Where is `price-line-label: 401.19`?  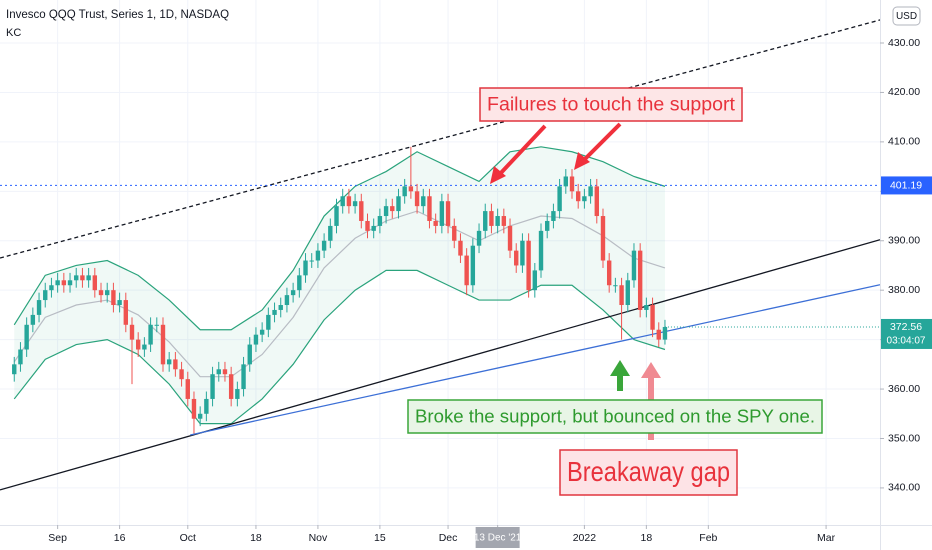 price-line-label: 401.19 is located at coordinates (906, 186).